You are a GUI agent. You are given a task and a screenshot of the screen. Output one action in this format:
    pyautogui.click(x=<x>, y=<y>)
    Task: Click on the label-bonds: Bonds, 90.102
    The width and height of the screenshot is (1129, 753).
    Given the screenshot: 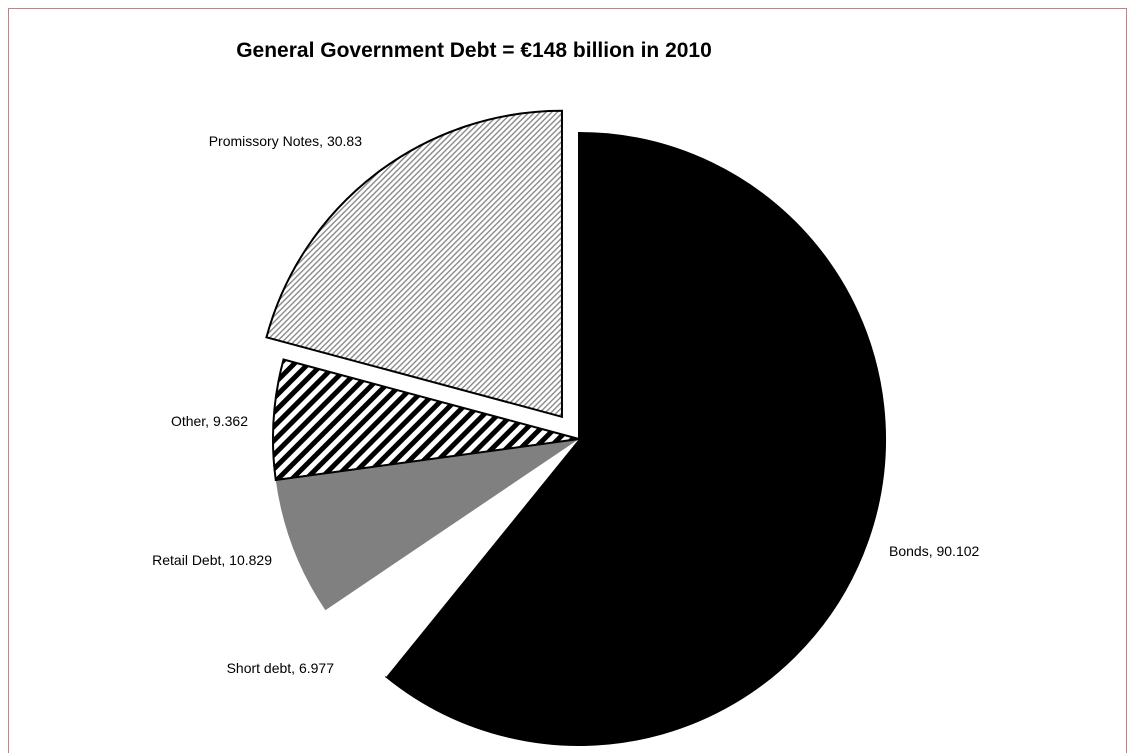 What is the action you would take?
    pyautogui.click(x=934, y=551)
    